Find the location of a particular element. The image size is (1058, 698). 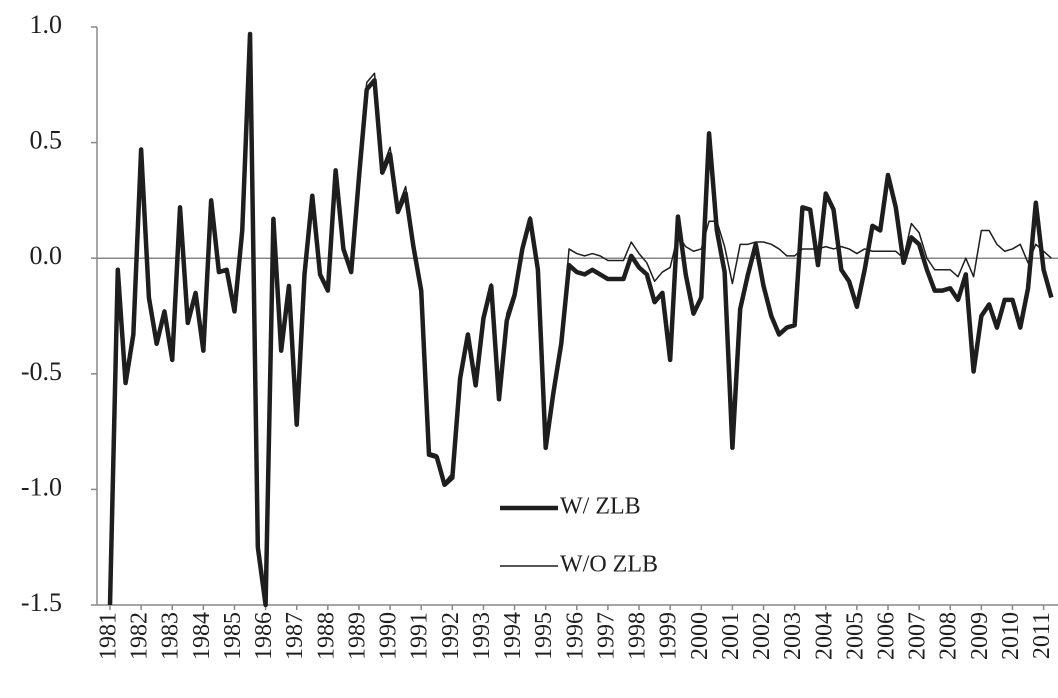

x-tick-label: 2003 is located at coordinates (793, 636).